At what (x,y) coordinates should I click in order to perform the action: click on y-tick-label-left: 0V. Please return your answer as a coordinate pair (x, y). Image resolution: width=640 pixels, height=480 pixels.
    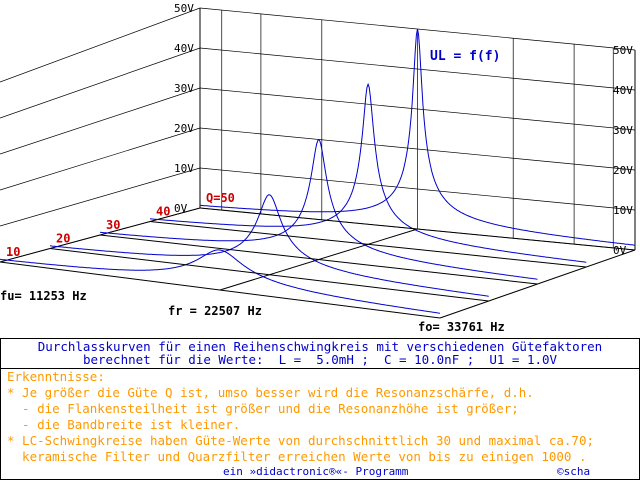
    Looking at the image, I should click on (181, 208).